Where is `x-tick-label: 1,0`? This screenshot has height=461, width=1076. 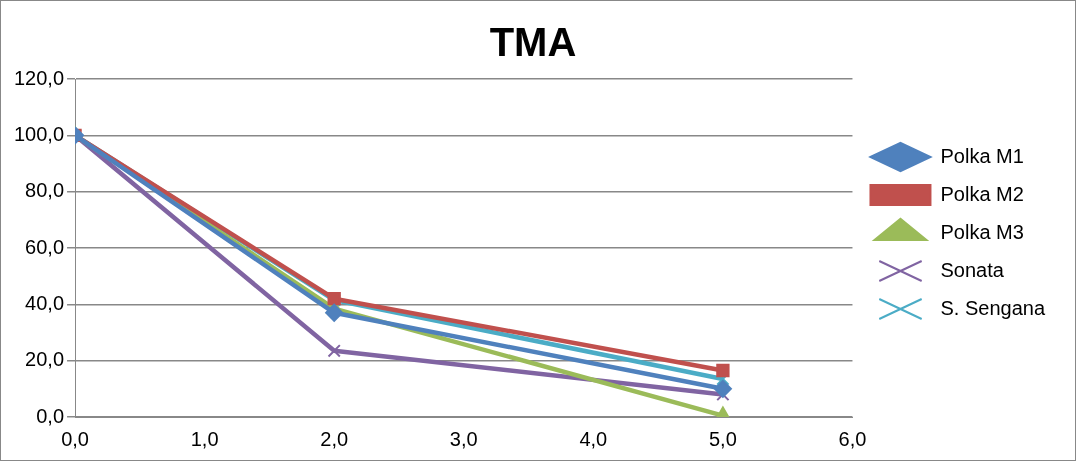
x-tick-label: 1,0 is located at coordinates (204, 438).